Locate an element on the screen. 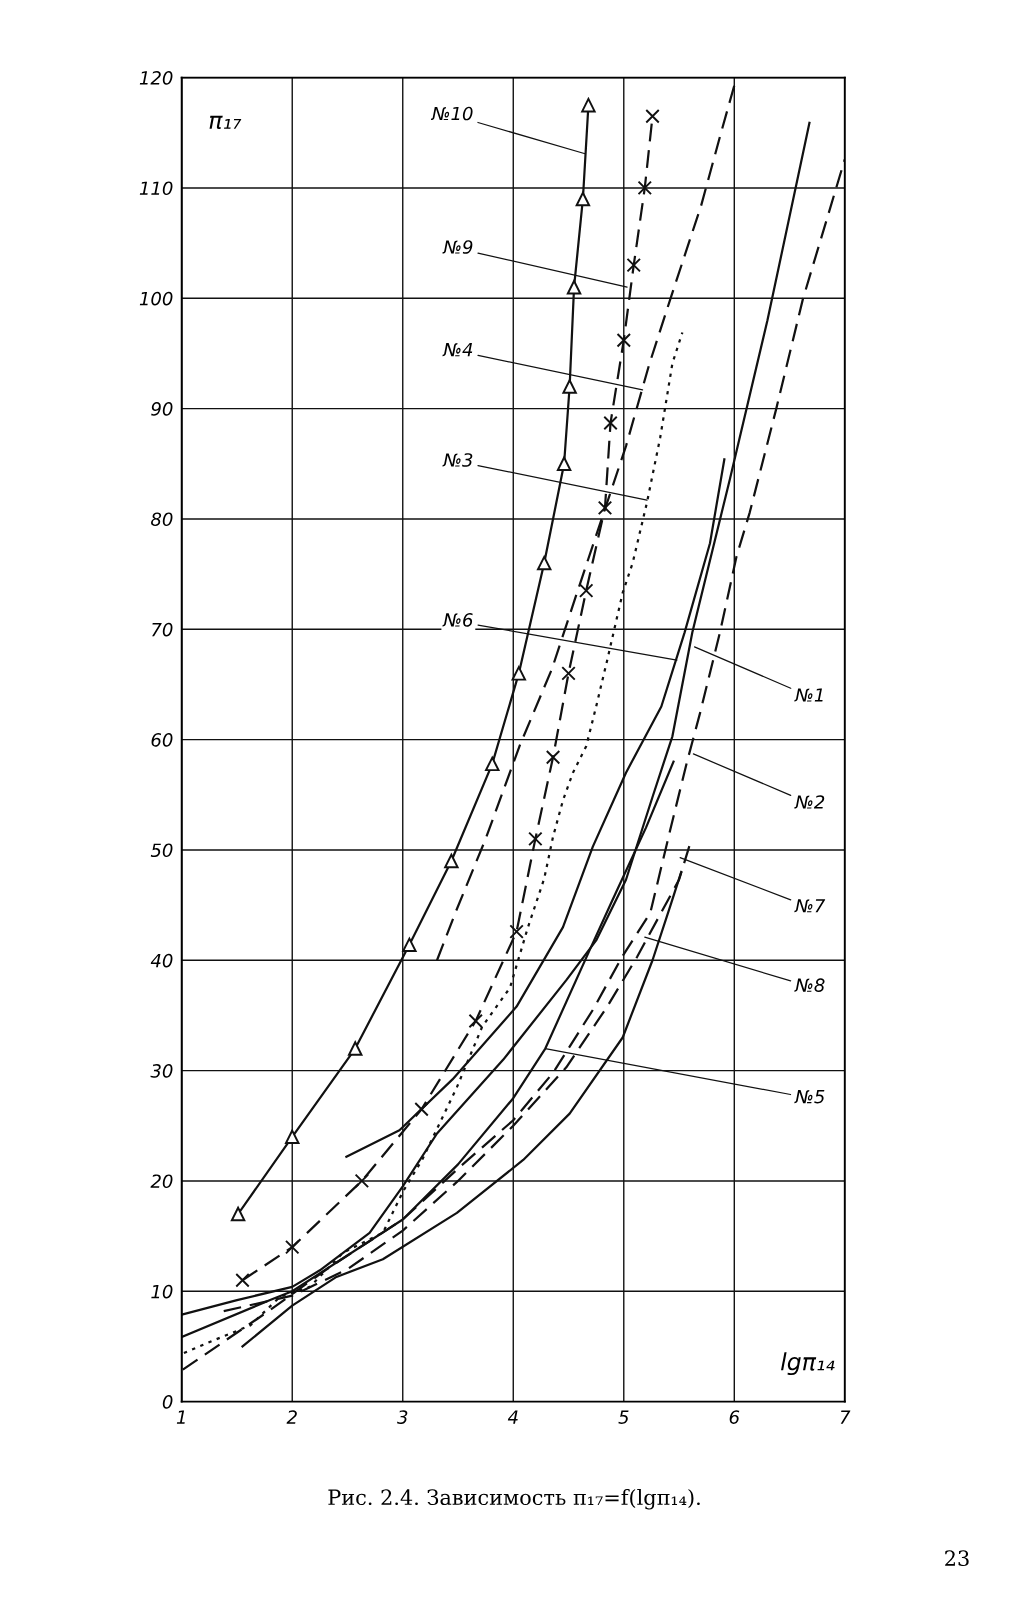 Image resolution: width=1029 pixels, height=1600 pixels. y-tick-label: 30 is located at coordinates (161, 1071).